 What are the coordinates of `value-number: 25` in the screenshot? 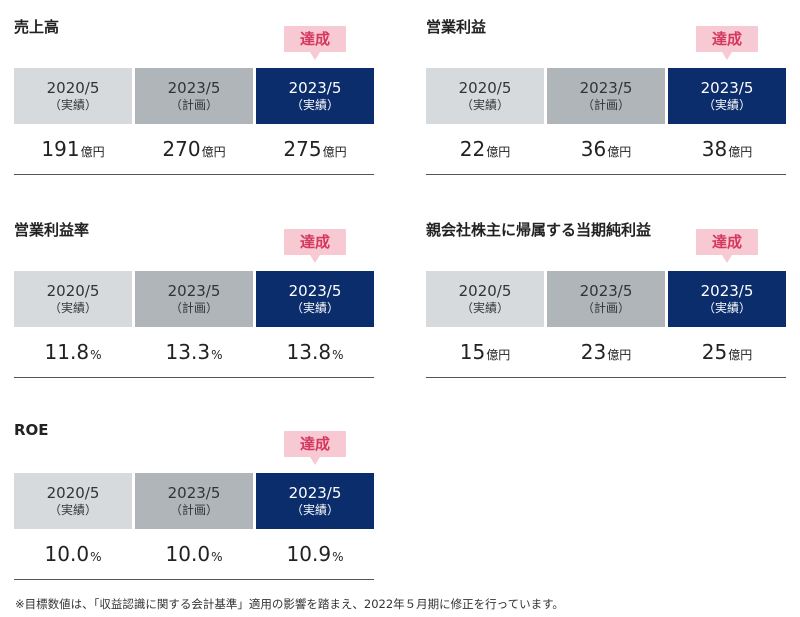 It's located at (714, 352).